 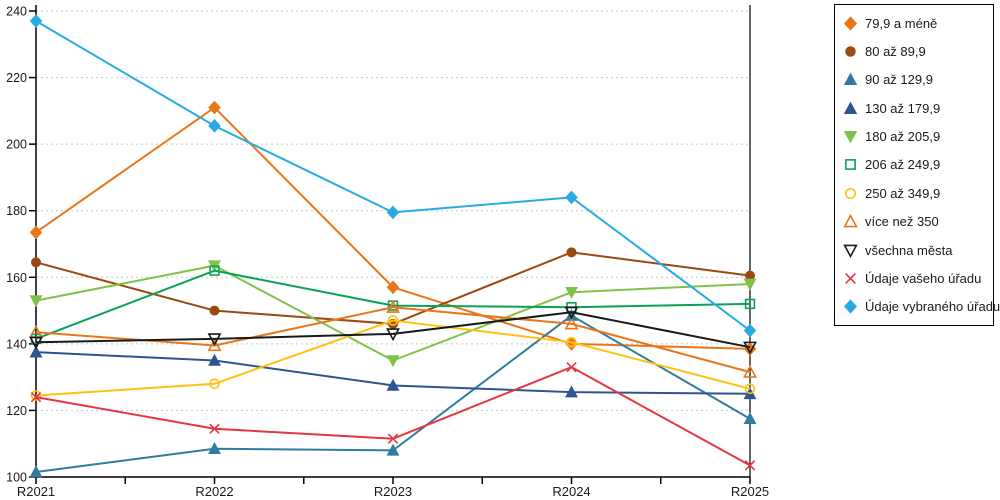 I want to click on x-axis-tick-label: R2023, so click(x=393, y=491).